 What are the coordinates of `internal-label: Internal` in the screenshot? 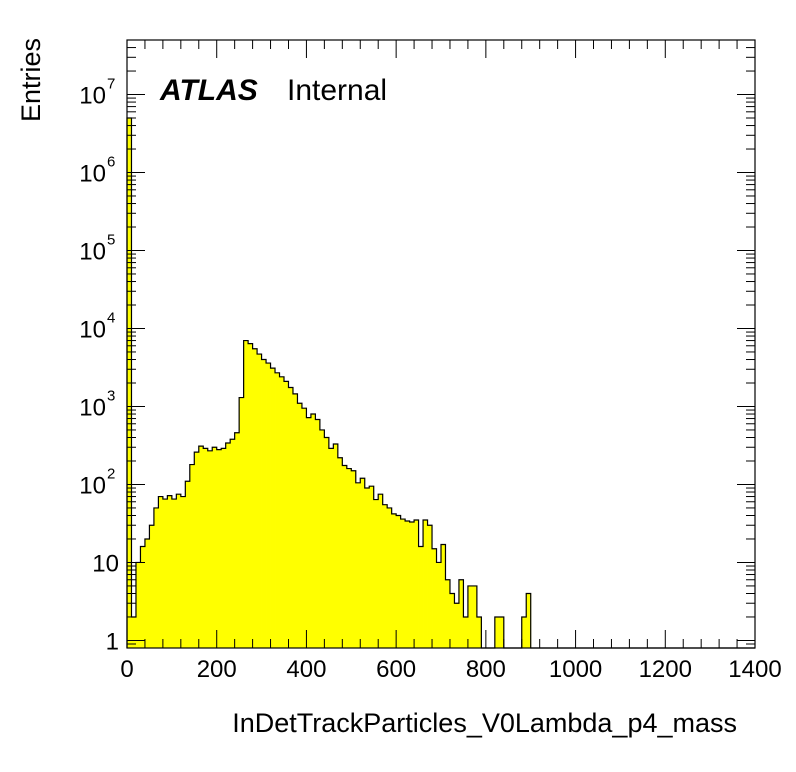 It's located at (337, 90).